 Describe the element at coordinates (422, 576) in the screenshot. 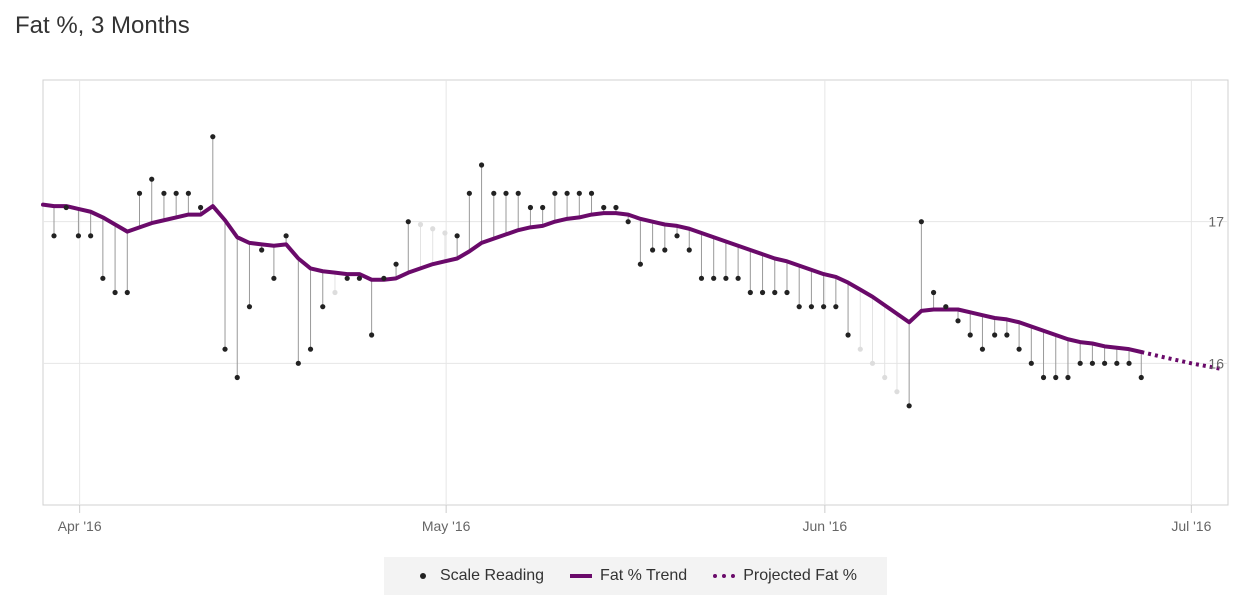

I see `legend-dot-icon` at that location.